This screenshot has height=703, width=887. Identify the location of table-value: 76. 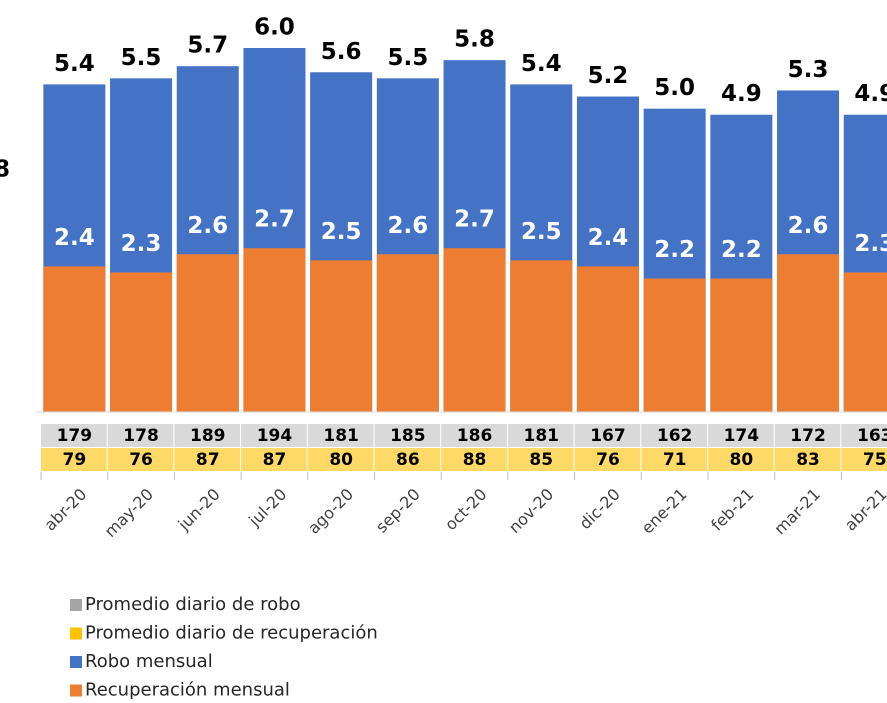
(608, 460).